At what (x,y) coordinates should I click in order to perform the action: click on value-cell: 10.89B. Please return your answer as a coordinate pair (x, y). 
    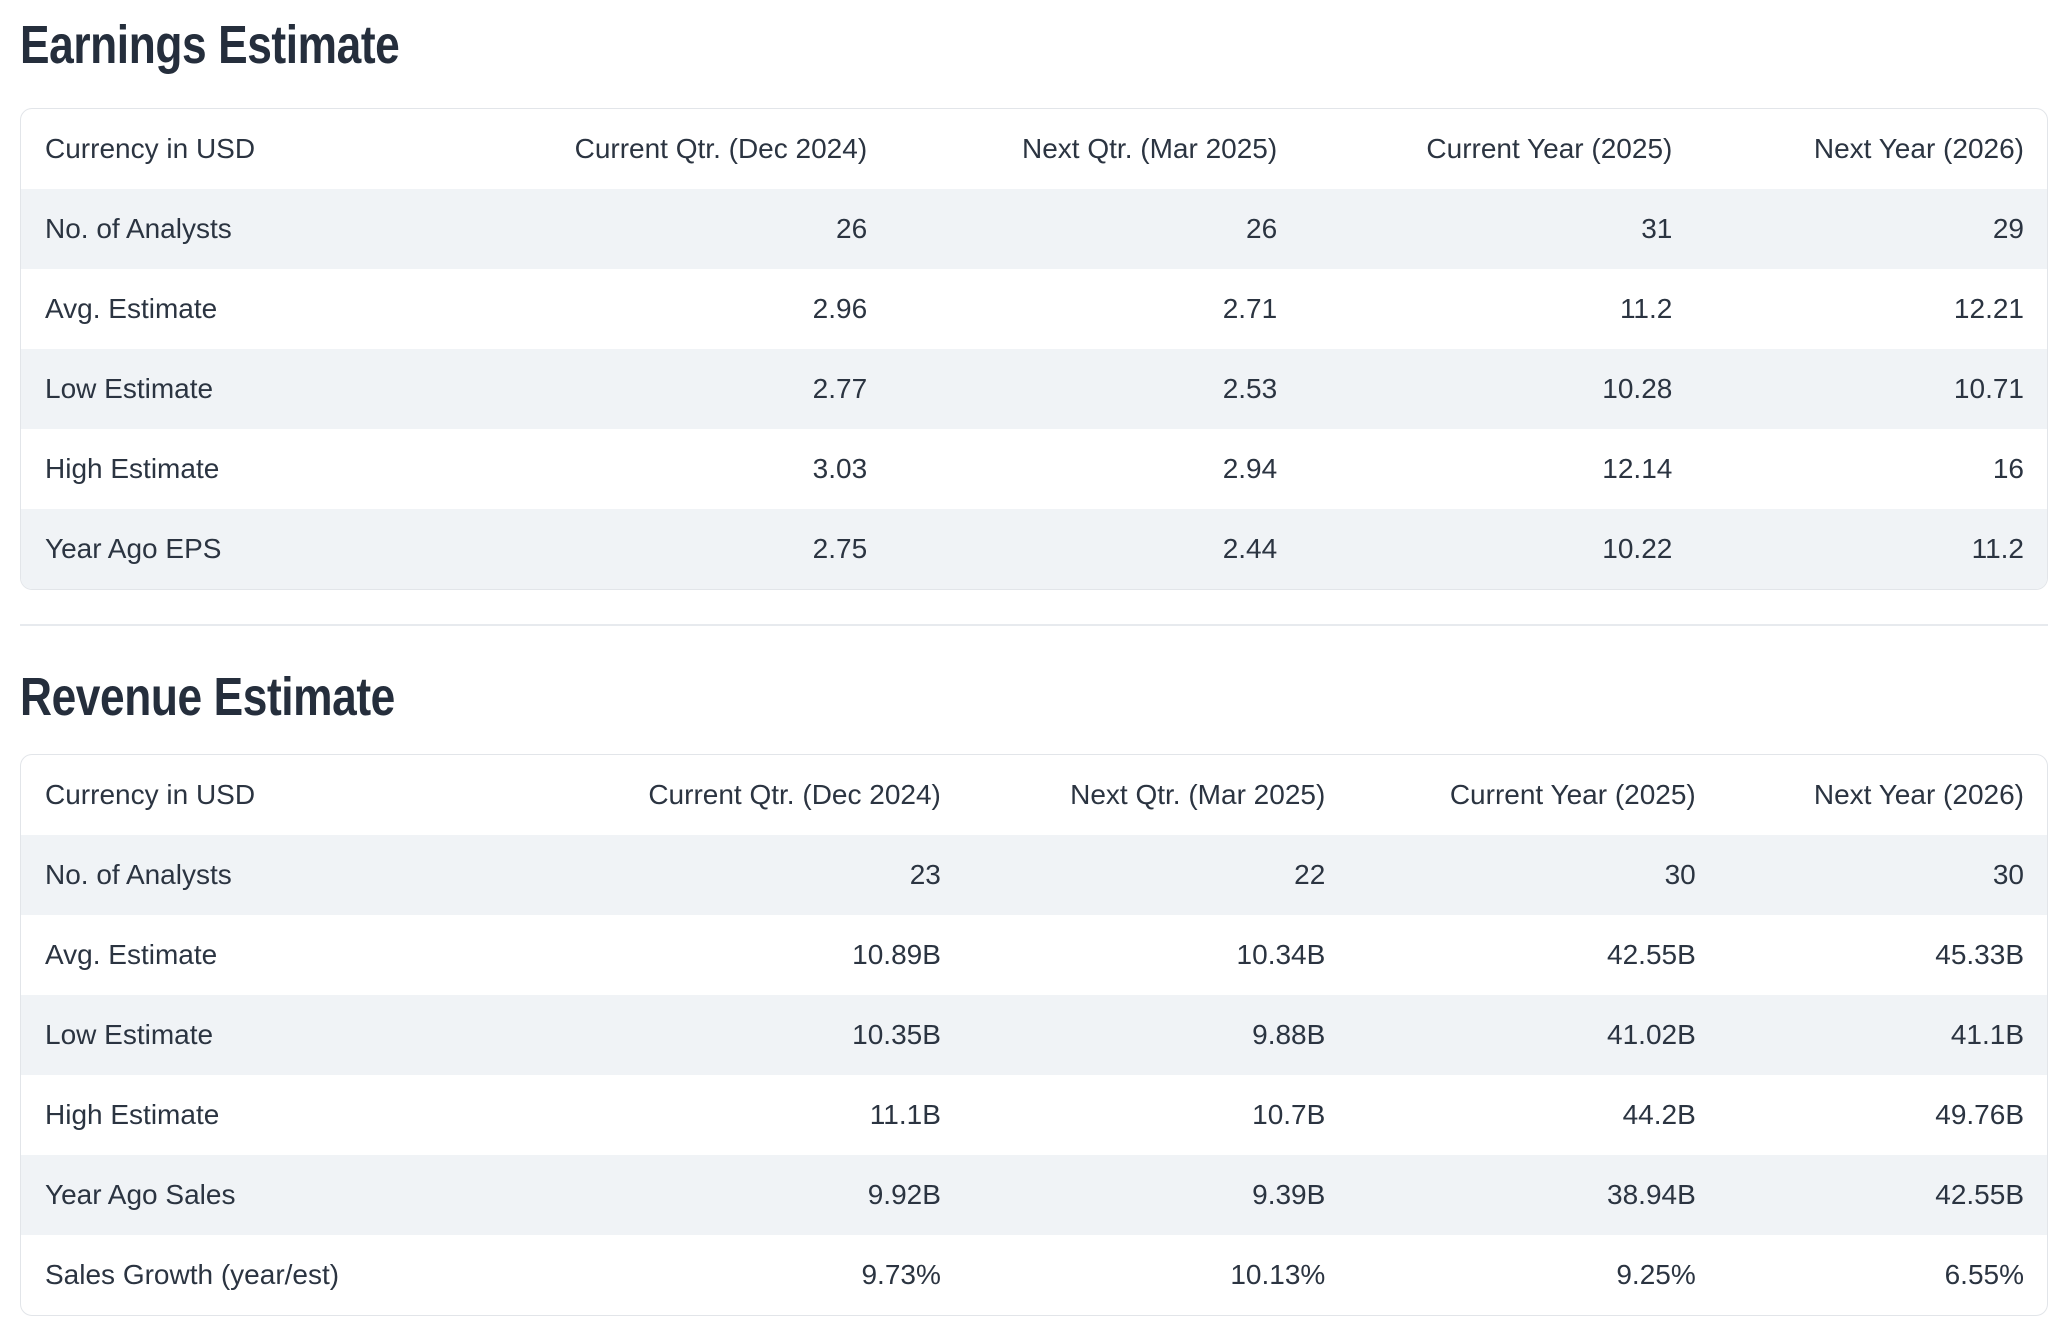
    Looking at the image, I should click on (896, 954).